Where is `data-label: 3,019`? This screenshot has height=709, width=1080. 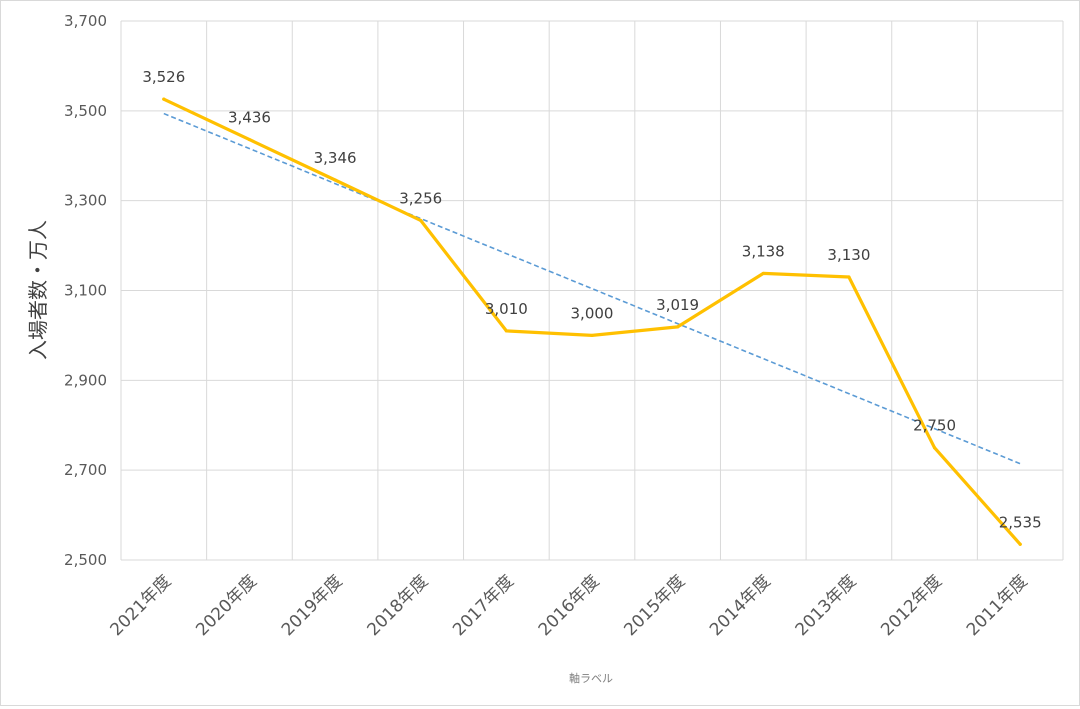 data-label: 3,019 is located at coordinates (677, 305).